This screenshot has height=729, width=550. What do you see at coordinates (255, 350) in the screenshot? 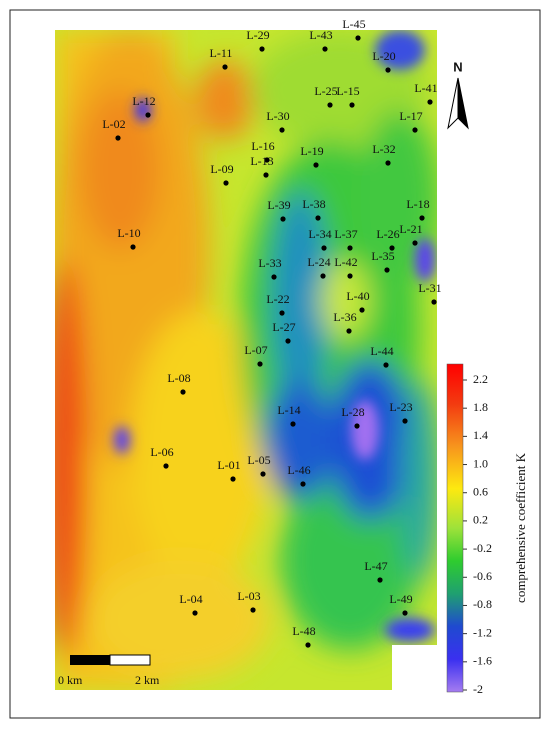
I see `well-label: L-07` at bounding box center [255, 350].